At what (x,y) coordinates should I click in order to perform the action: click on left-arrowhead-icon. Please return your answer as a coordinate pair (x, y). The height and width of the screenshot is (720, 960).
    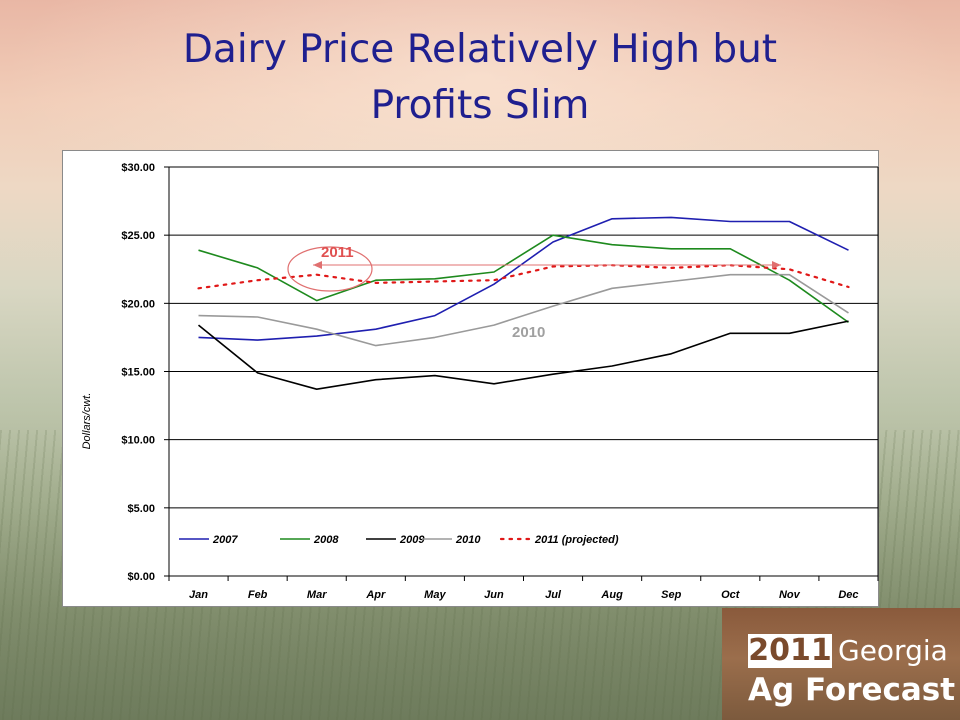
    Looking at the image, I should click on (317, 265).